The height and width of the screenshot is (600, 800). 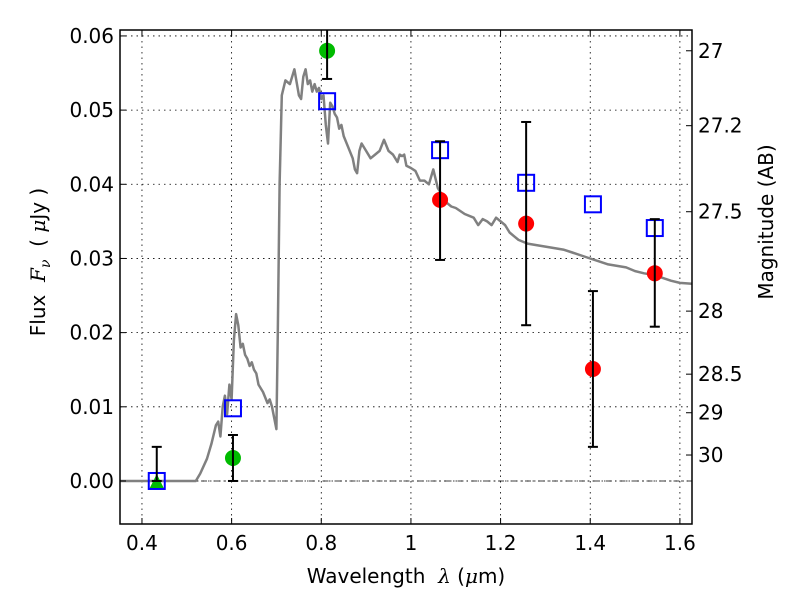 What do you see at coordinates (406, 576) in the screenshot?
I see `x-axis-title: Wavelength λ (μm)` at bounding box center [406, 576].